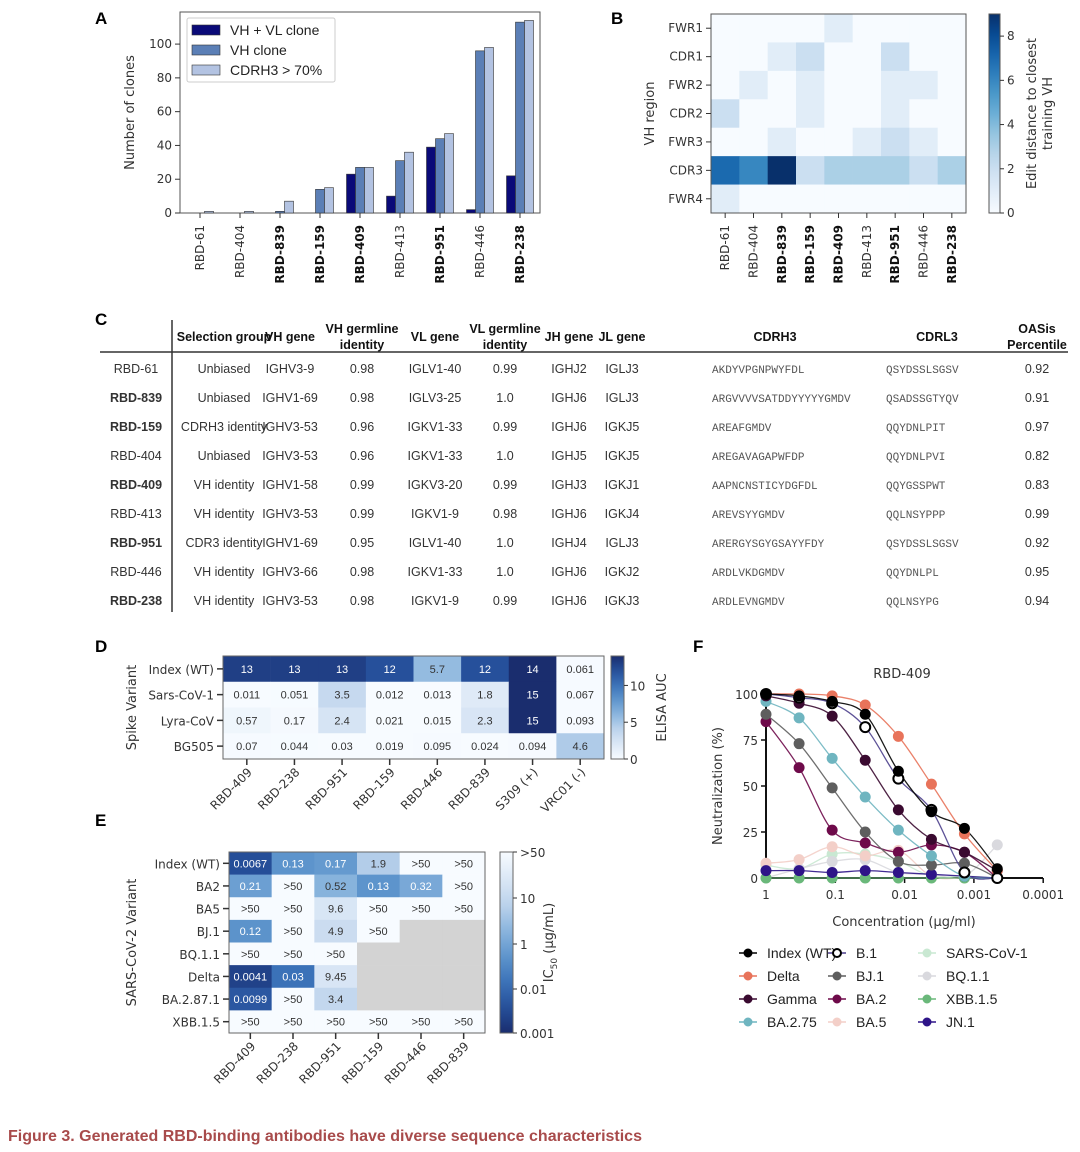 Image resolution: width=1080 pixels, height=1152 pixels. What do you see at coordinates (390, 721) in the screenshot?
I see `cell-value: 0.021` at bounding box center [390, 721].